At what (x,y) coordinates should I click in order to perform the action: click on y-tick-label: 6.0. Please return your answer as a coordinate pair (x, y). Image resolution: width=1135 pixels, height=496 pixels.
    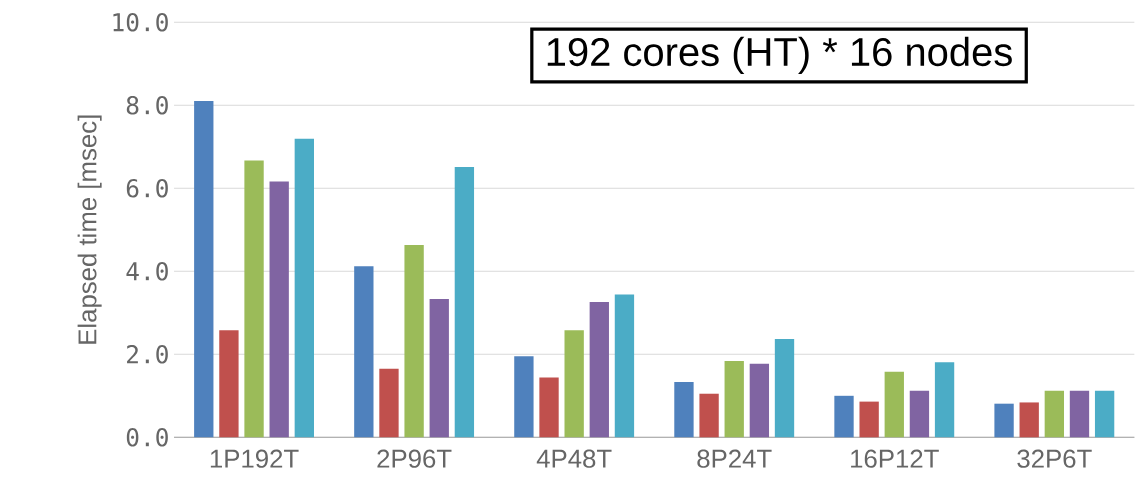
    Looking at the image, I should click on (147, 188).